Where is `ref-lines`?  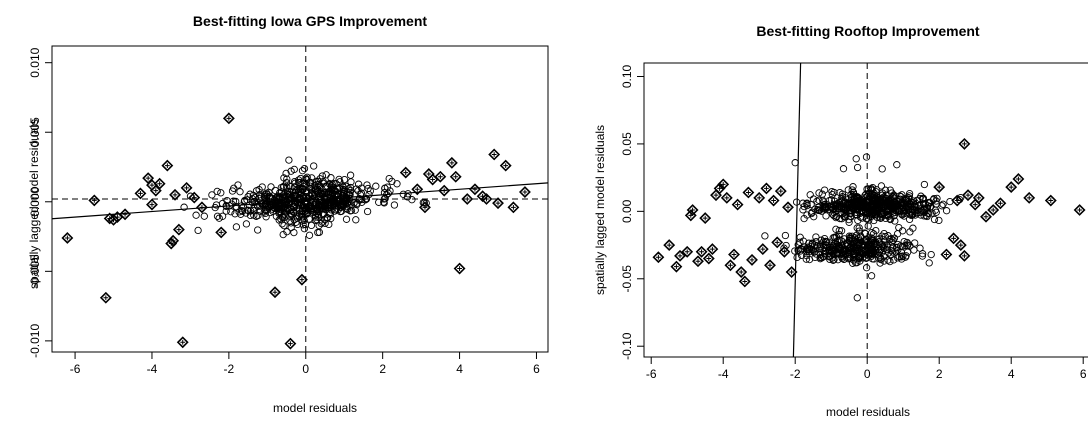 ref-lines is located at coordinates (830, 210).